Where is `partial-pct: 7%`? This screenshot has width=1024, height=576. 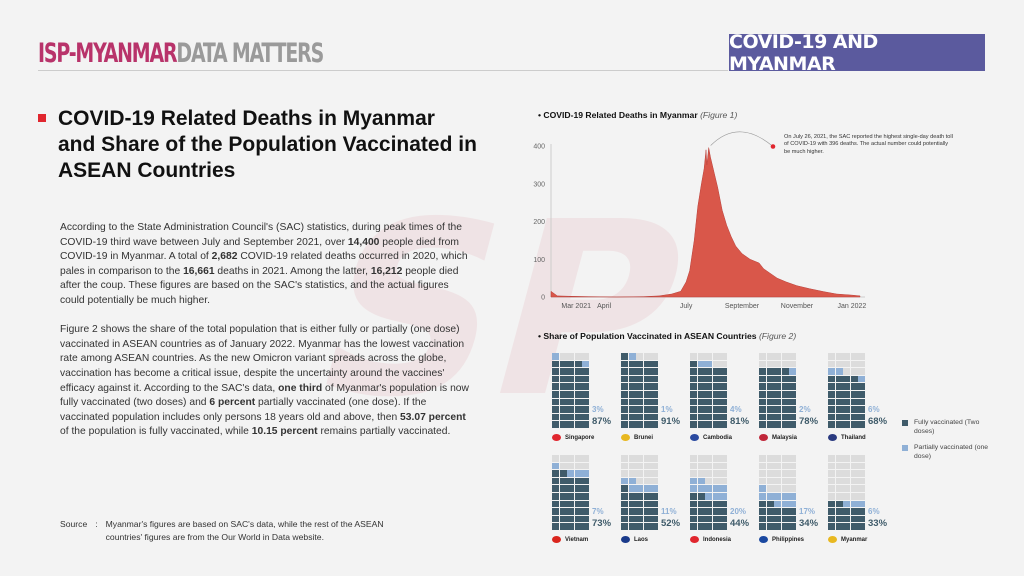
partial-pct: 7% is located at coordinates (598, 511).